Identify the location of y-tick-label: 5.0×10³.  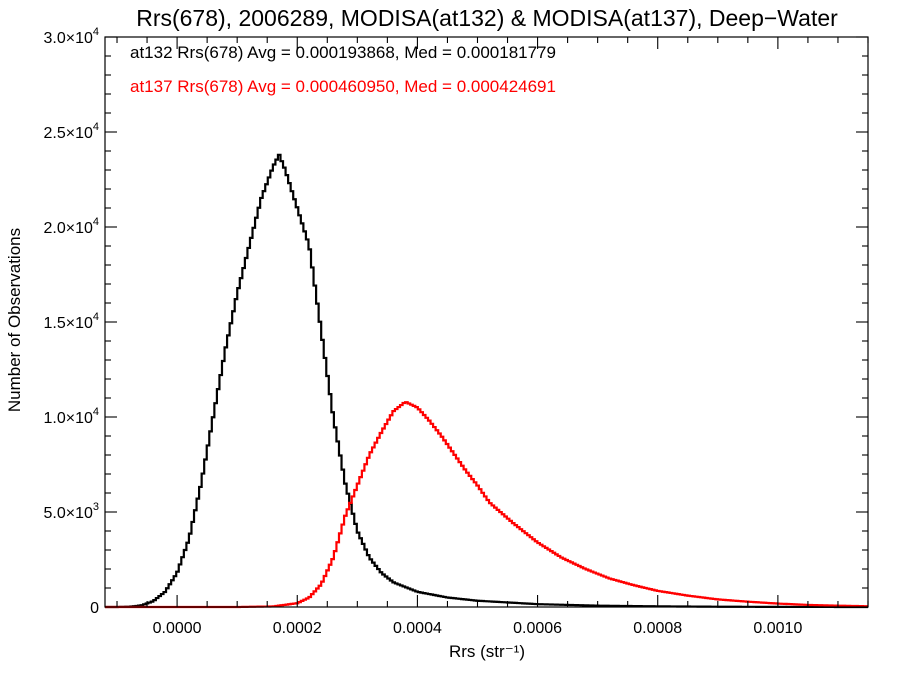
(71, 511).